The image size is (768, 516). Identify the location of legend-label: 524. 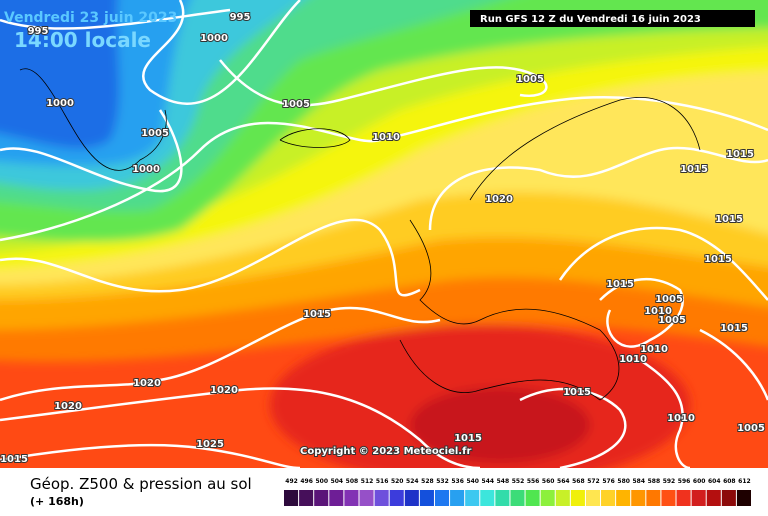
(412, 481).